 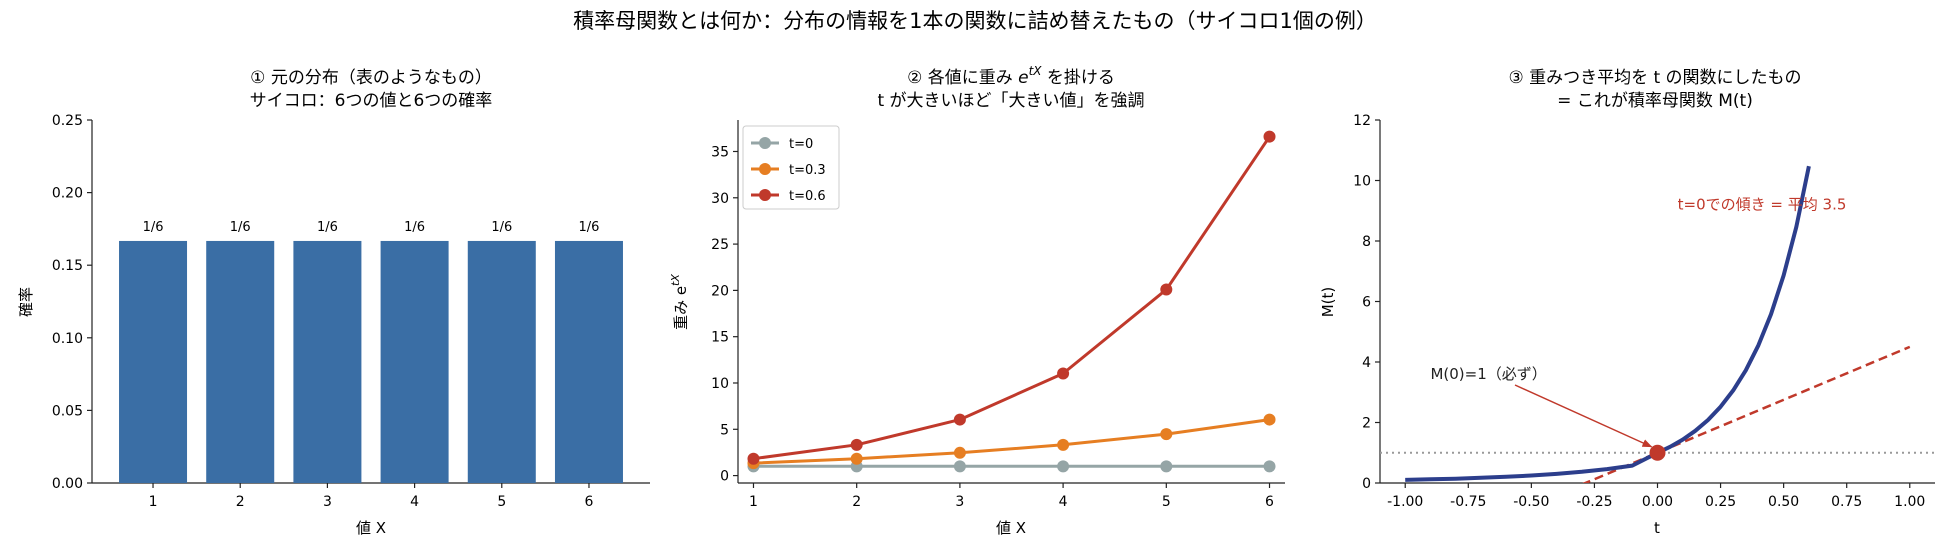 What do you see at coordinates (720, 291) in the screenshot?
I see `panel2-ytick-label: 20` at bounding box center [720, 291].